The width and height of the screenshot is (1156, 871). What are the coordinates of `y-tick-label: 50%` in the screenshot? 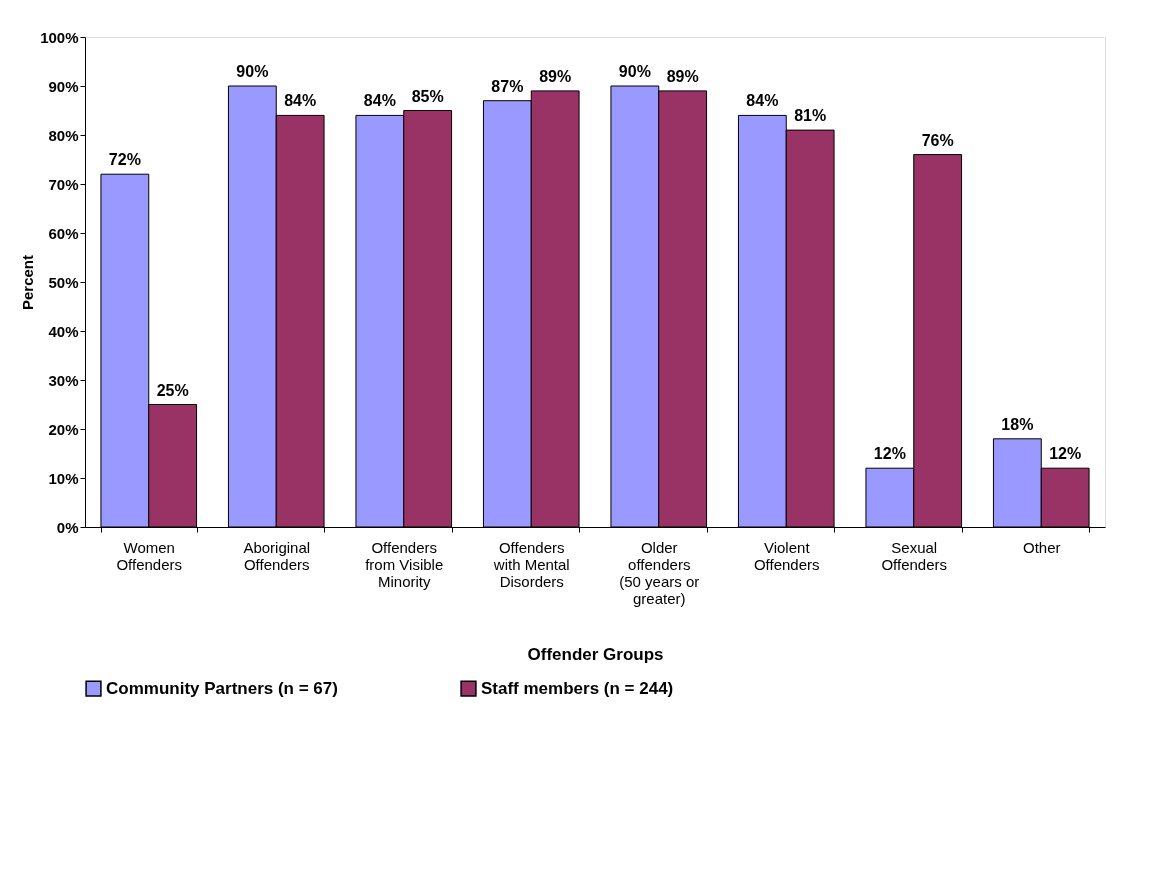 It's located at (63, 282).